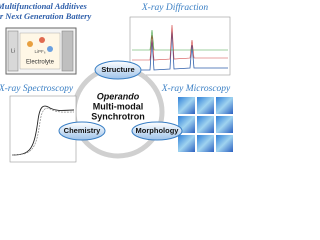 This screenshot has height=240, width=320. What do you see at coordinates (174, 7) in the screenshot?
I see `panel-title: X-ray Diffraction` at bounding box center [174, 7].